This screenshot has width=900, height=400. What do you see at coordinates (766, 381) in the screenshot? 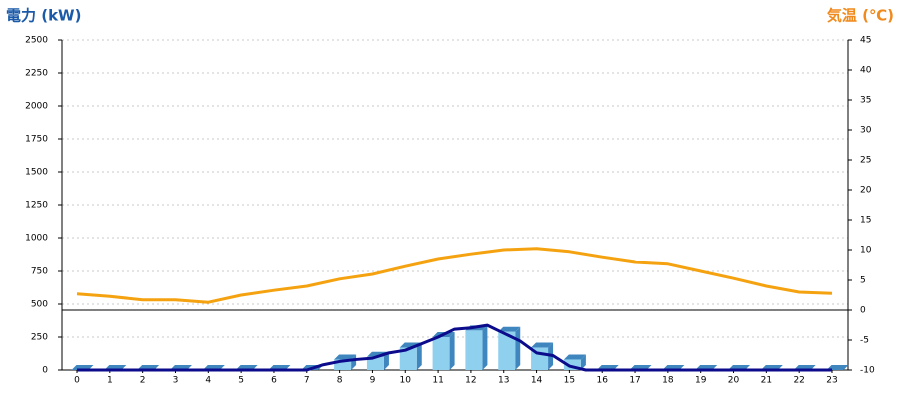
I see `x-tick-label: 21` at bounding box center [766, 381].